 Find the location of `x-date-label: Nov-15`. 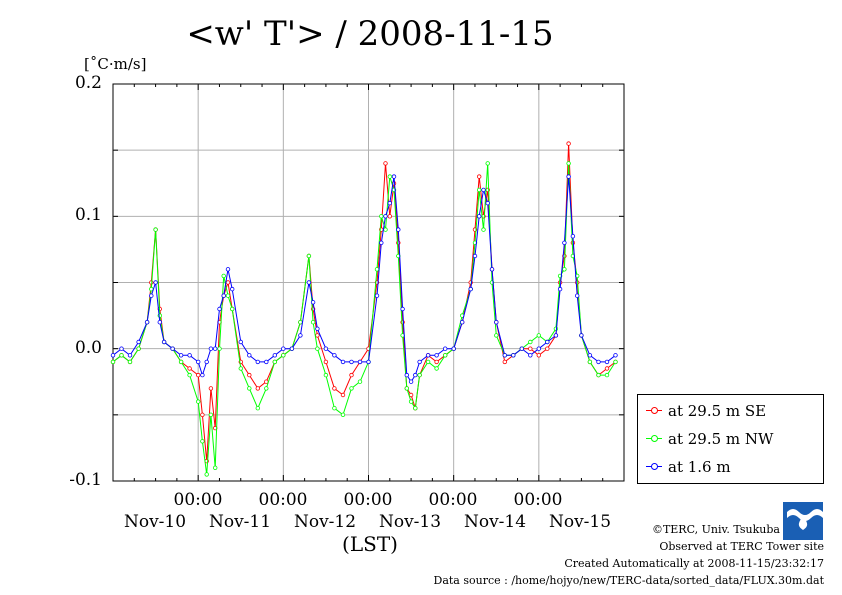

x-date-label: Nov-15 is located at coordinates (580, 522).